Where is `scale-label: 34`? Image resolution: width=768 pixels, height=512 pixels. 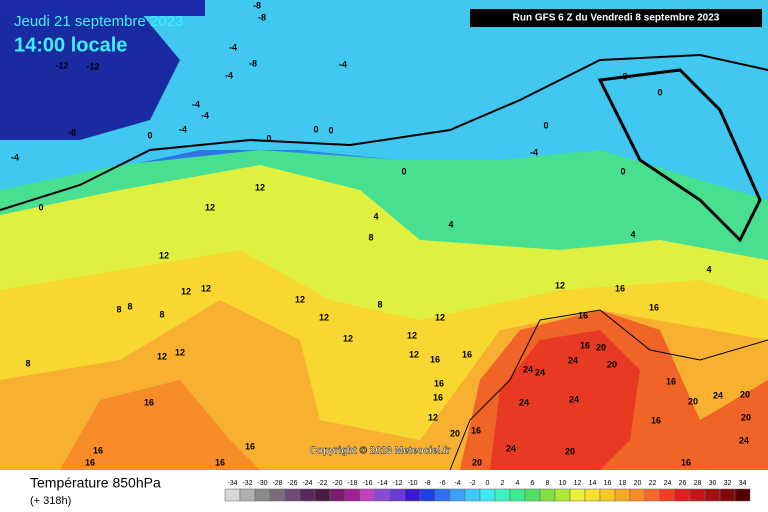 scale-label: 34 is located at coordinates (743, 483).